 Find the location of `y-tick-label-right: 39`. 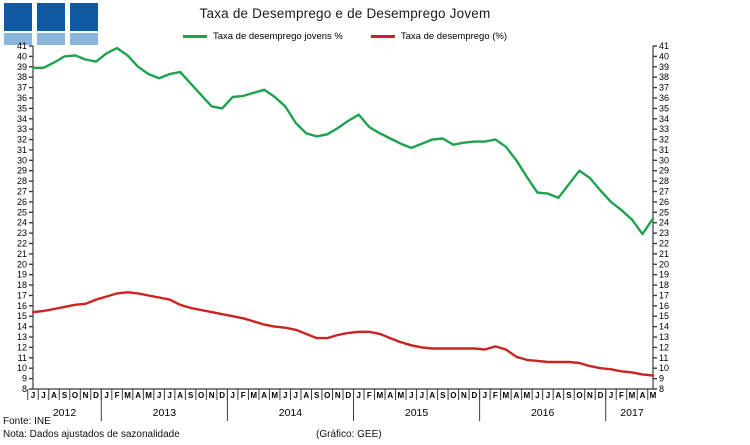

y-tick-label-right: 39 is located at coordinates (664, 67).